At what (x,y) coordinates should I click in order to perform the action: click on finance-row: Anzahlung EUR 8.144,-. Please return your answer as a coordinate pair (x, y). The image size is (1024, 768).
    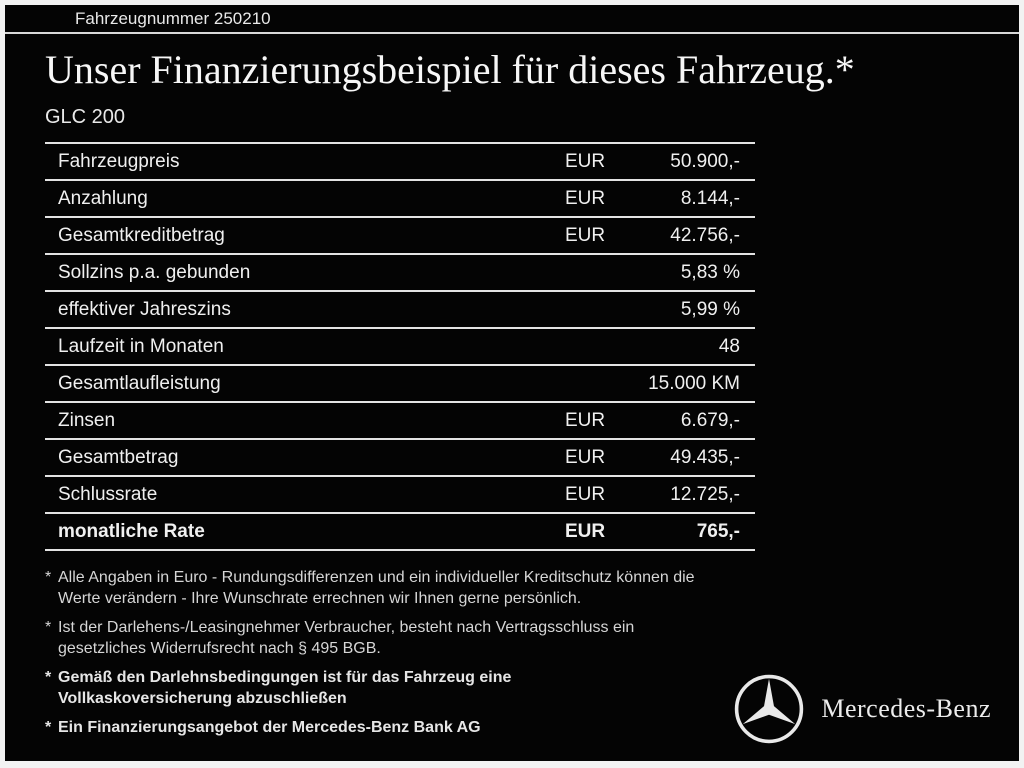
    Looking at the image, I should click on (400, 199).